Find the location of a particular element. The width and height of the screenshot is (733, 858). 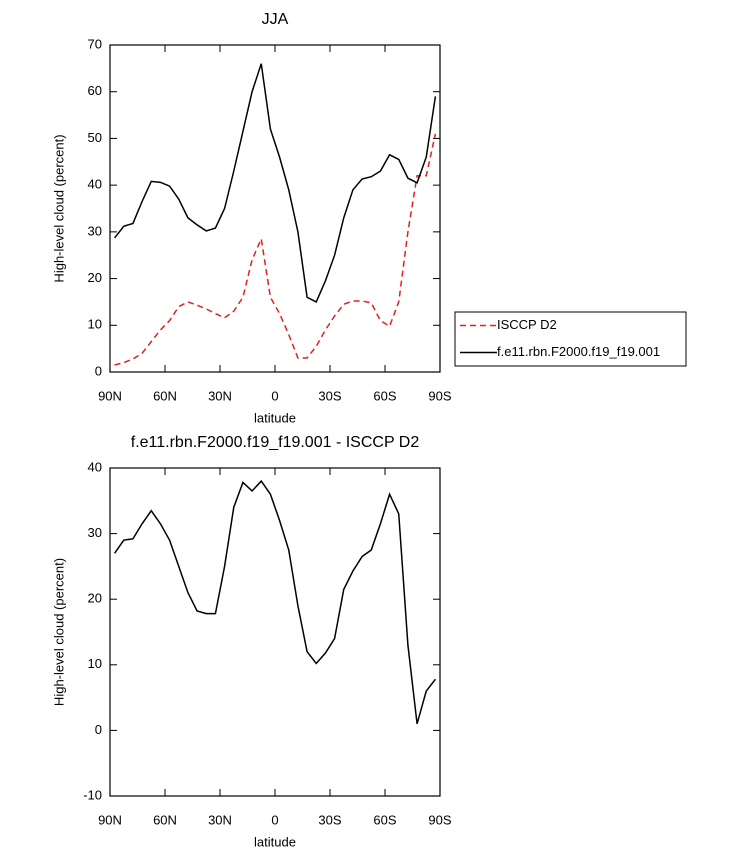

chart-title: JJA is located at coordinates (275, 19).